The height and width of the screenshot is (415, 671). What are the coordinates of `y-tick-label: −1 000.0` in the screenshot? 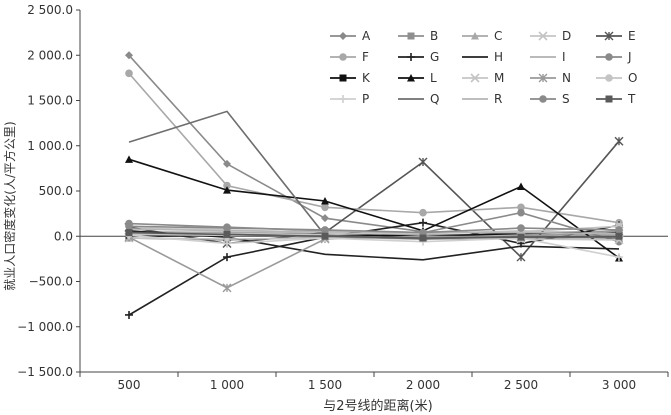 It's located at (45, 327).